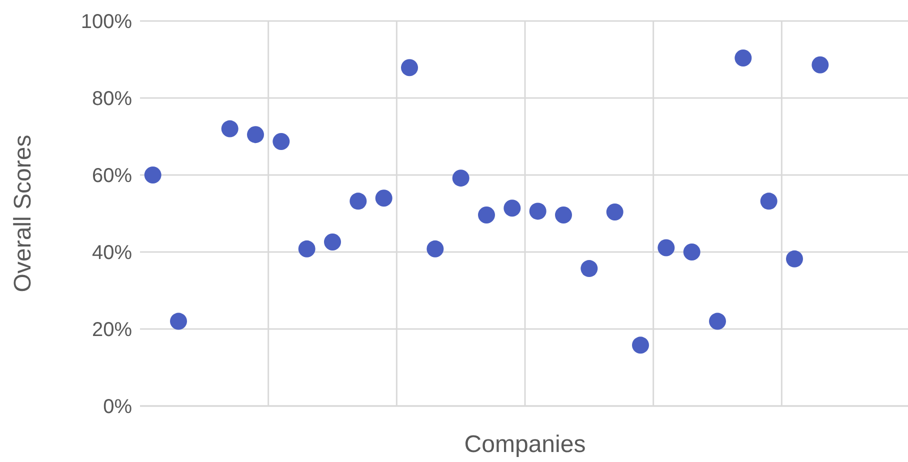  I want to click on x-axis-title: Companies, so click(525, 444).